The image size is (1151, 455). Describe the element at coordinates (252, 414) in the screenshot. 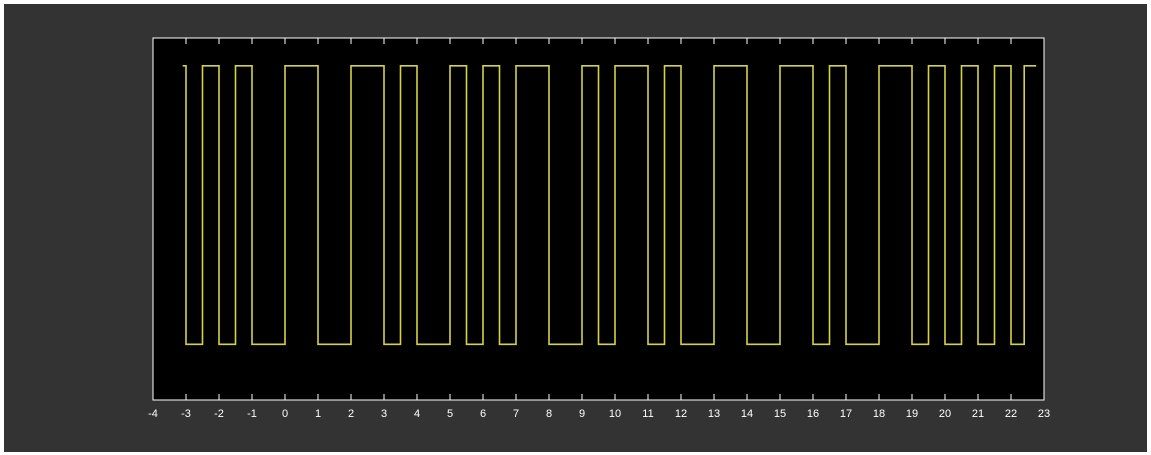

I see `x-tick-label: -1` at that location.